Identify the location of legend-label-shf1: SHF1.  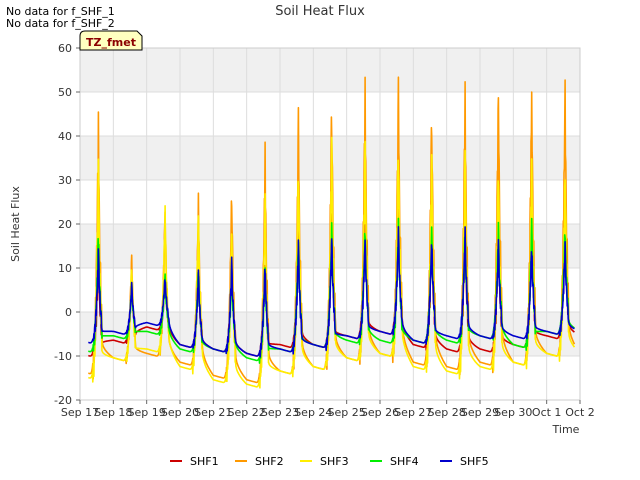
(204, 461).